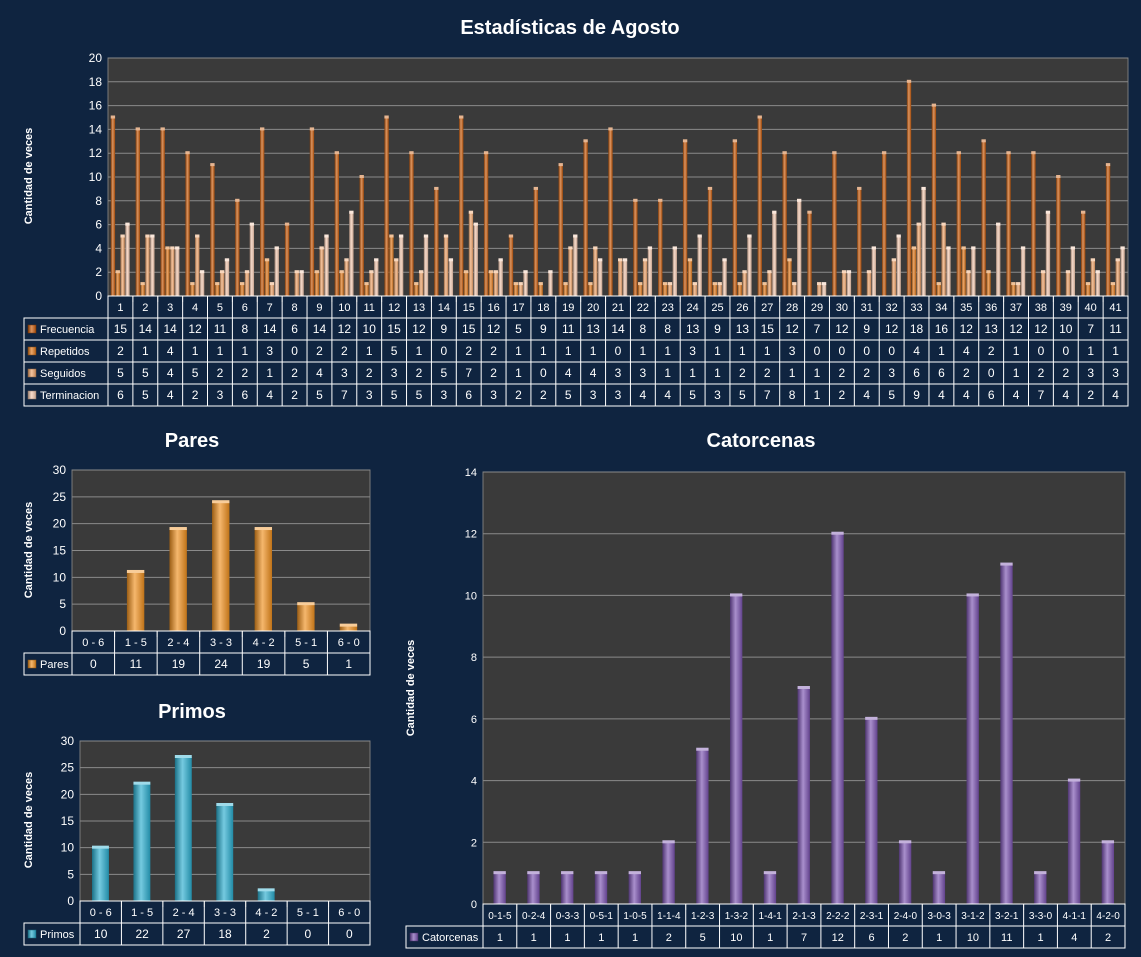  Describe the element at coordinates (635, 916) in the screenshot. I see `x-tick-label: 1-0-5` at that location.